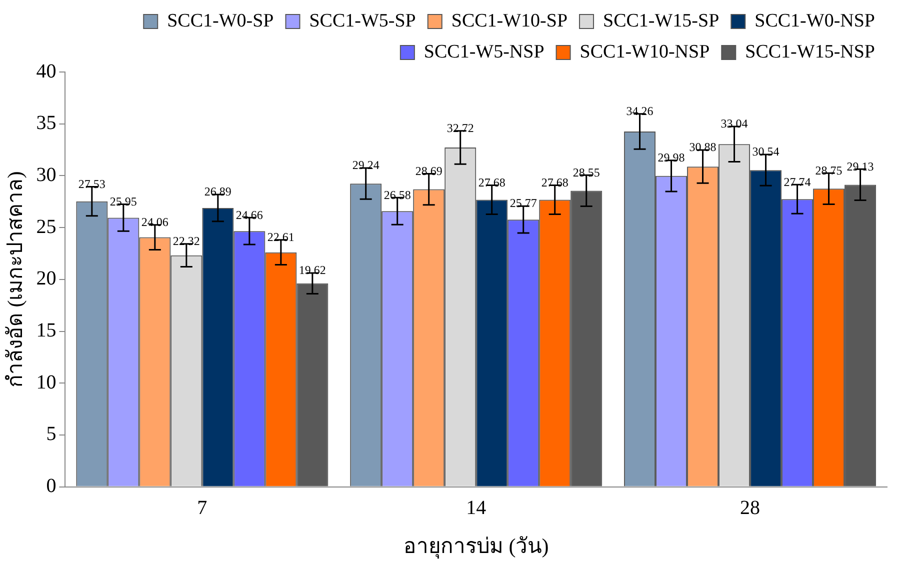 This screenshot has width=899, height=564. What do you see at coordinates (46, 227) in the screenshot?
I see `y-tick-label: 25` at bounding box center [46, 227].